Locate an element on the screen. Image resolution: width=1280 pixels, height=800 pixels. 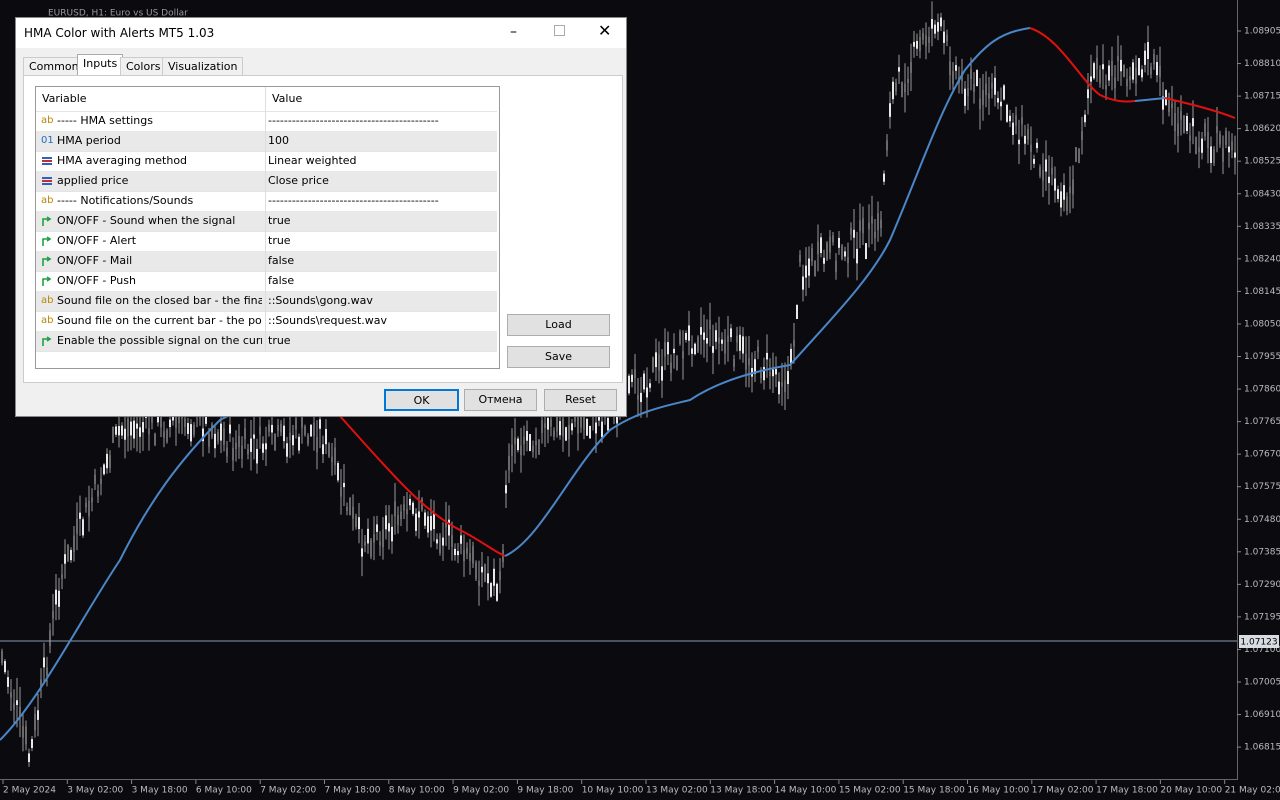
tab: Visualization is located at coordinates (203, 66).